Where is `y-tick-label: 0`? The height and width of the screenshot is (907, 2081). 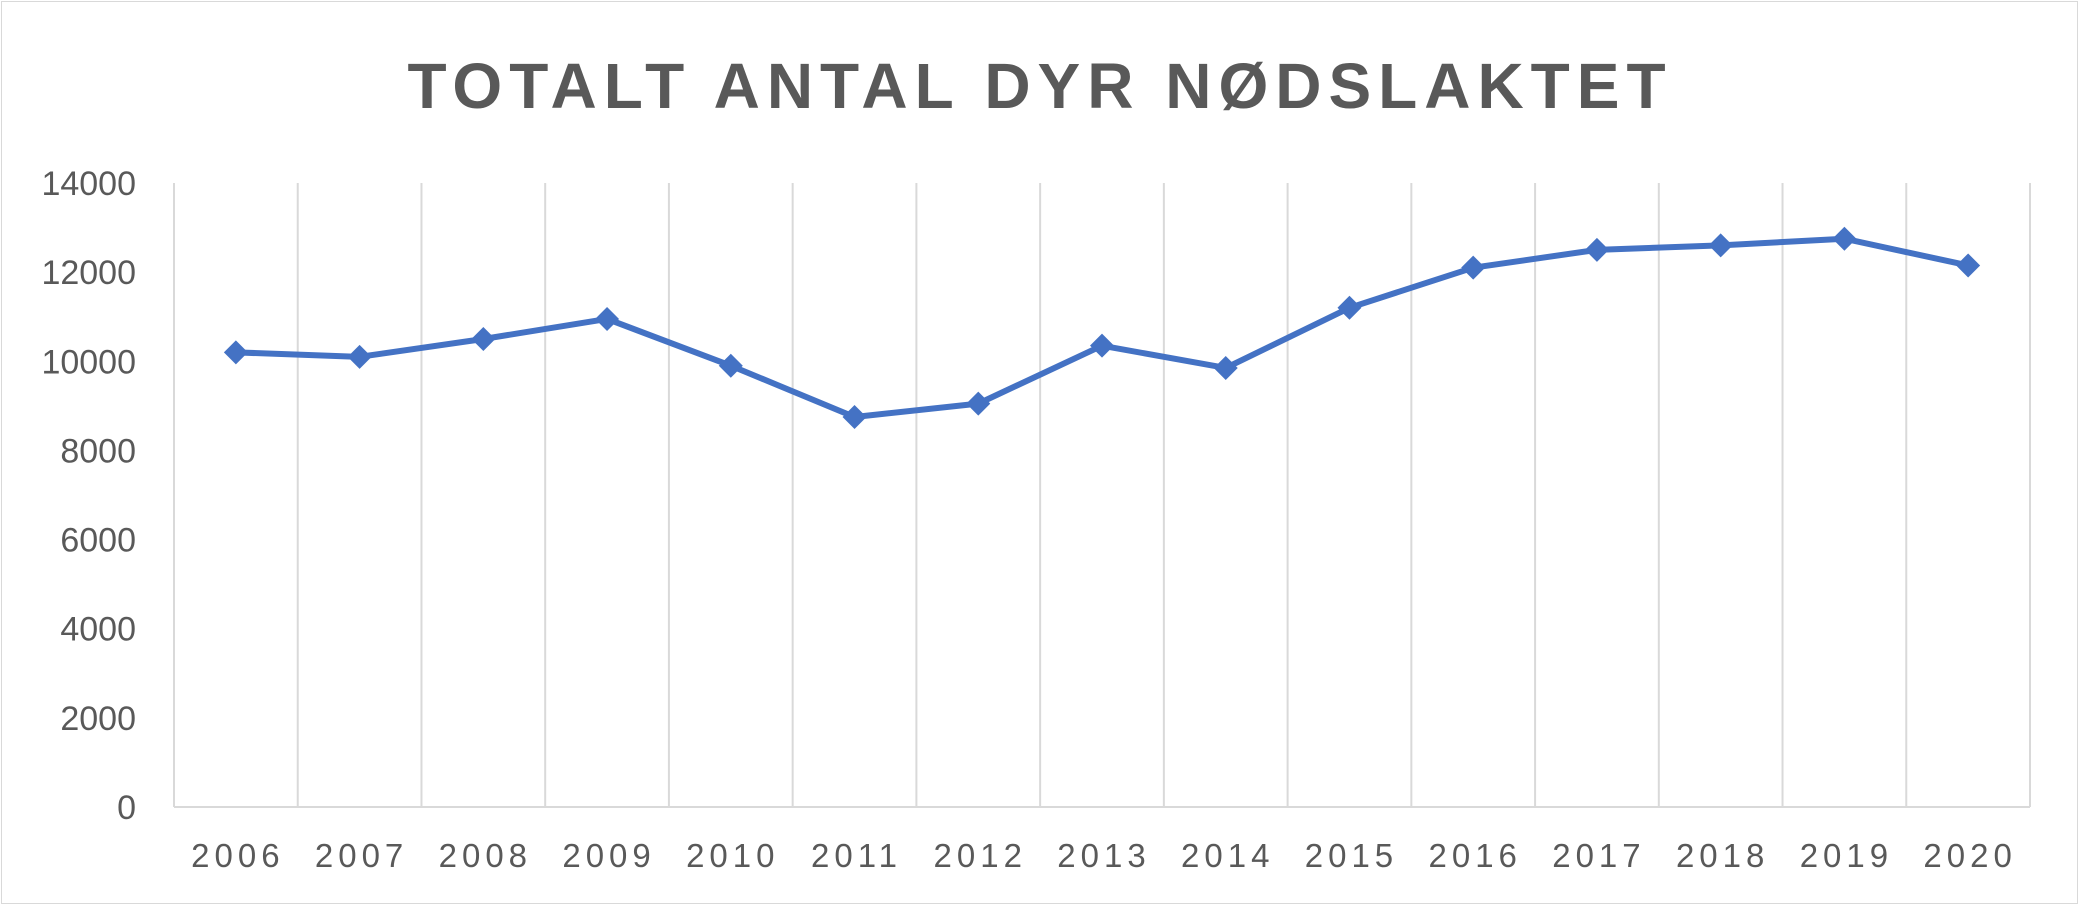 y-tick-label: 0 is located at coordinates (126, 808).